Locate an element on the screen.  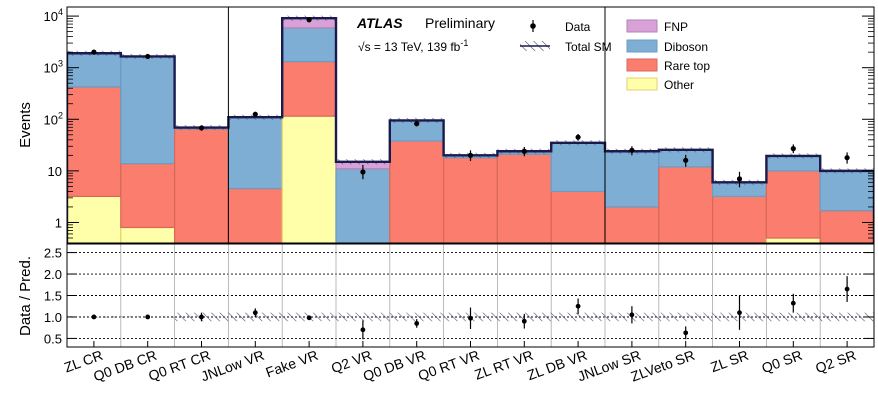
x-tick-label: ZL SR is located at coordinates (729, 361).